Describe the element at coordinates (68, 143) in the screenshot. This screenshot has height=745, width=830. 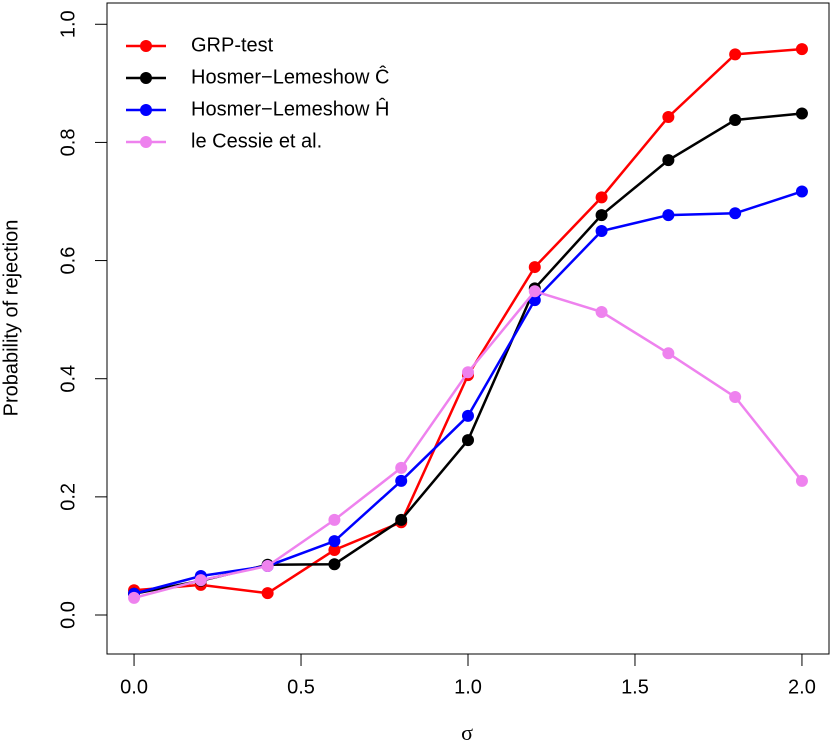
I see `y-tick-label: 0.8` at that location.